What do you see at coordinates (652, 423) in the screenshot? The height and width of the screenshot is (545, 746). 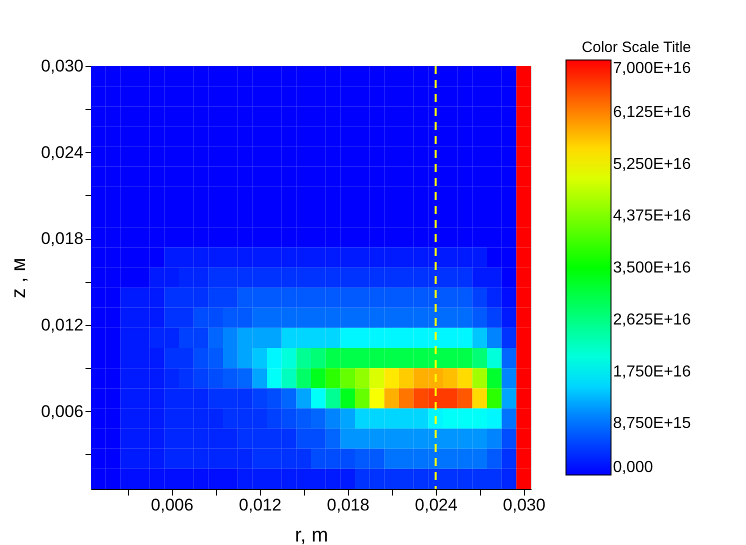 I see `color-bar-label: 8,750E+15` at bounding box center [652, 423].